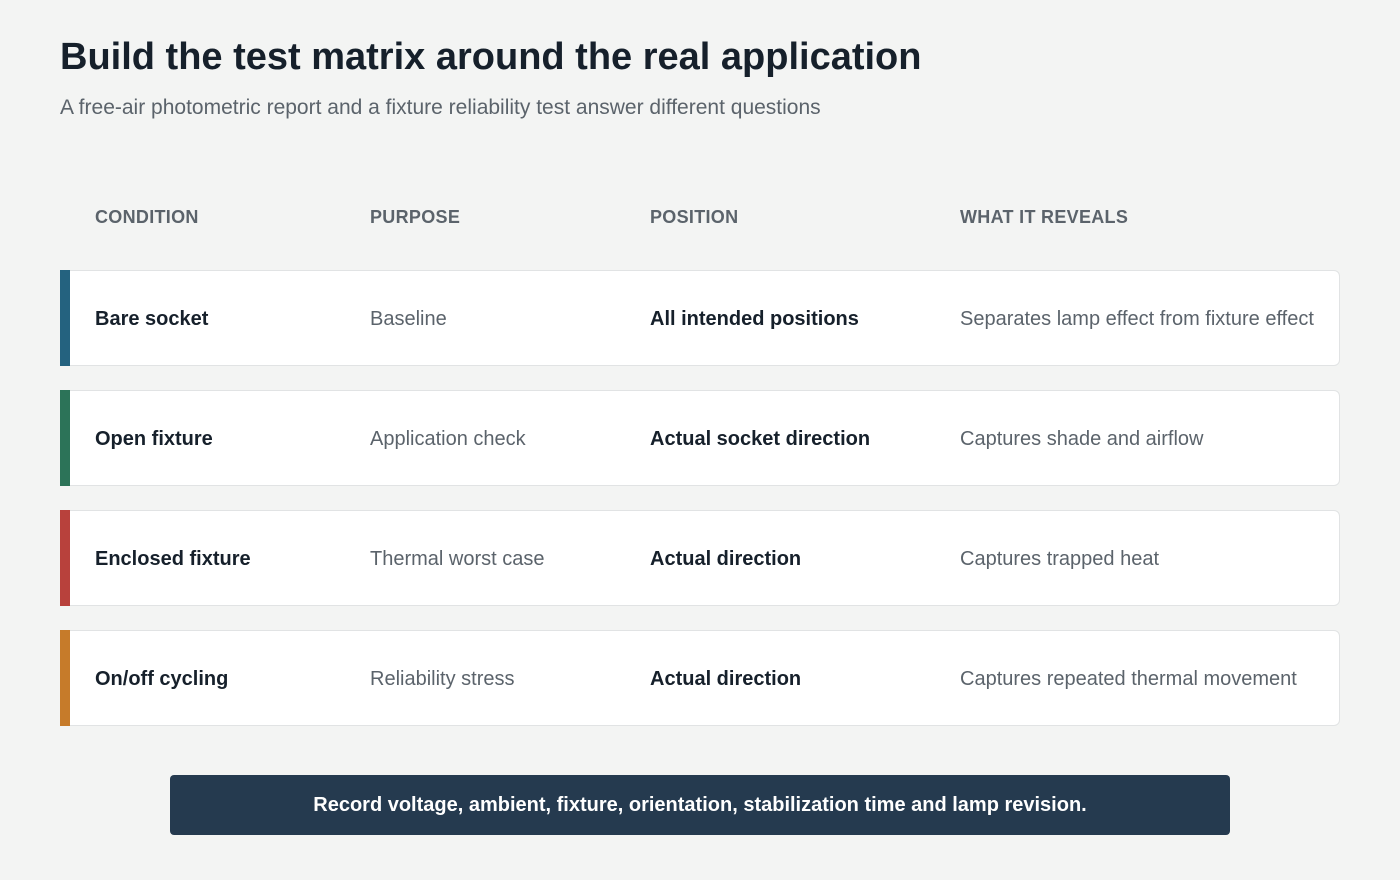  What do you see at coordinates (415, 217) in the screenshot?
I see `column-header: PURPOSE` at bounding box center [415, 217].